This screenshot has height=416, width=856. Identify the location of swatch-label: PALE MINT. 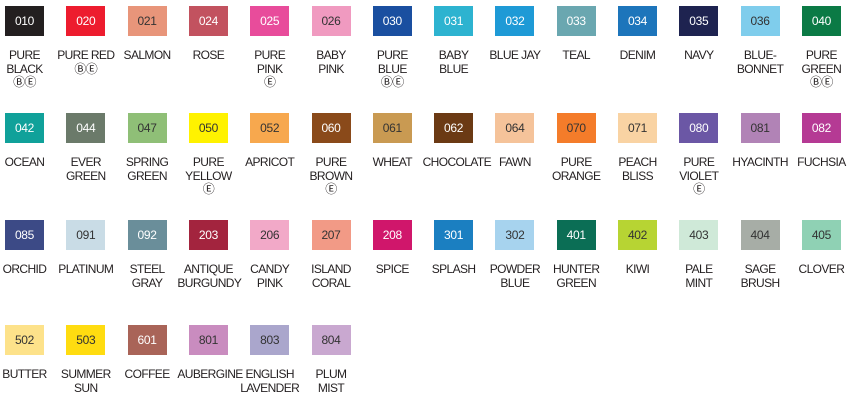
(699, 276).